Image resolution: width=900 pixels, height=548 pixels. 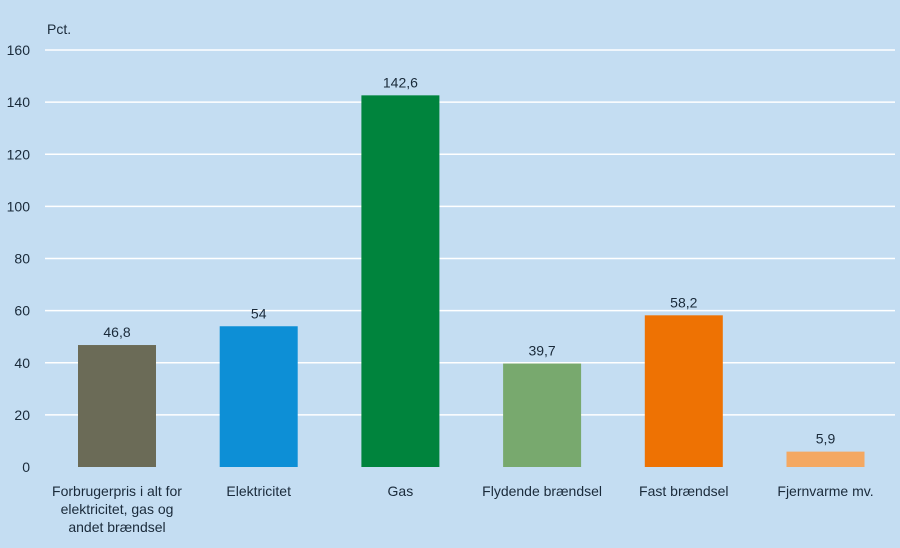 I want to click on y-tick-label: 20, so click(x=22, y=415).